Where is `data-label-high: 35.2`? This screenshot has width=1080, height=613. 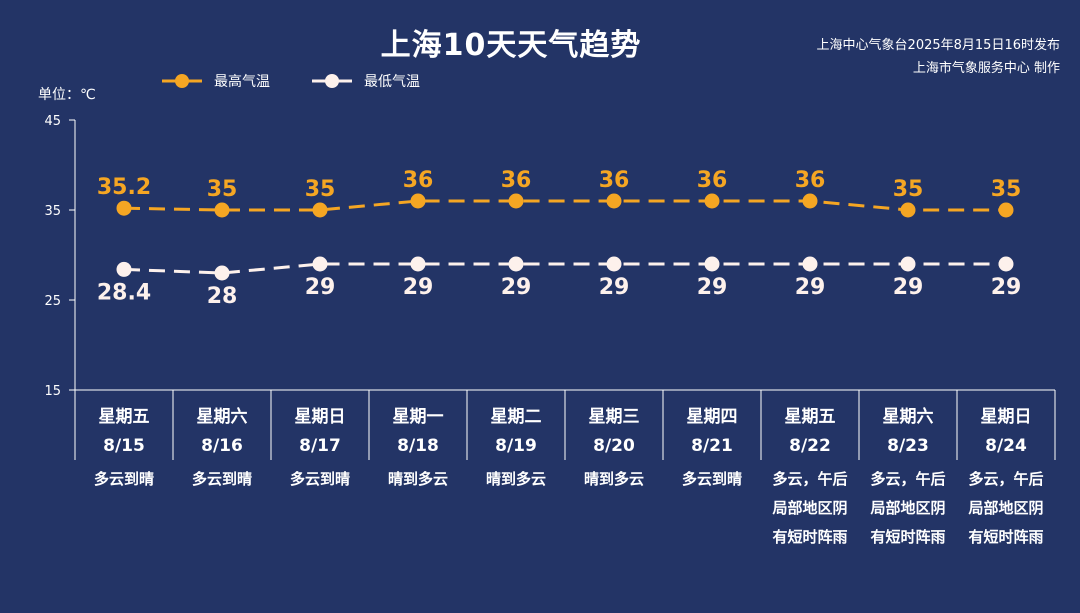 data-label-high: 35.2 is located at coordinates (124, 187).